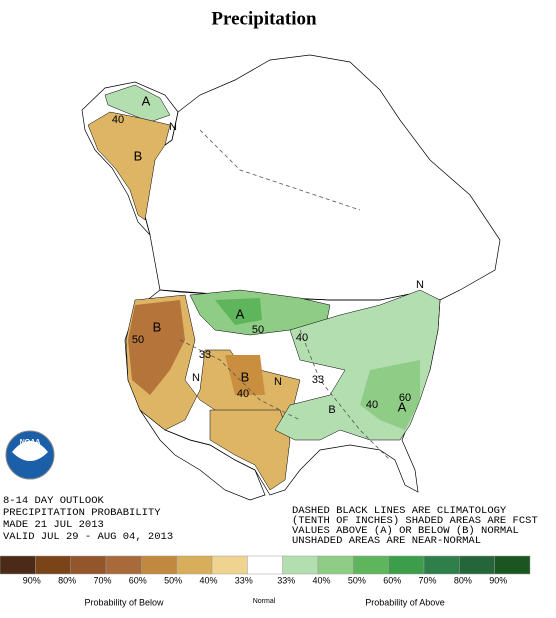 The height and width of the screenshot is (618, 556). Describe the element at coordinates (54, 501) in the screenshot. I see `outlook-line: 8-14 DAY OUTLOOK` at that location.